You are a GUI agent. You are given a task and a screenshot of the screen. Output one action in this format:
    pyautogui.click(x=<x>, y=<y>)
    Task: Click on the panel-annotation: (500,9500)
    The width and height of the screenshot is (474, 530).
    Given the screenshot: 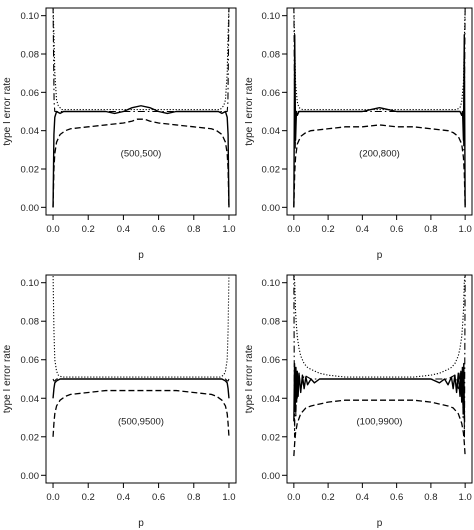 What is the action you would take?
    pyautogui.click(x=141, y=421)
    